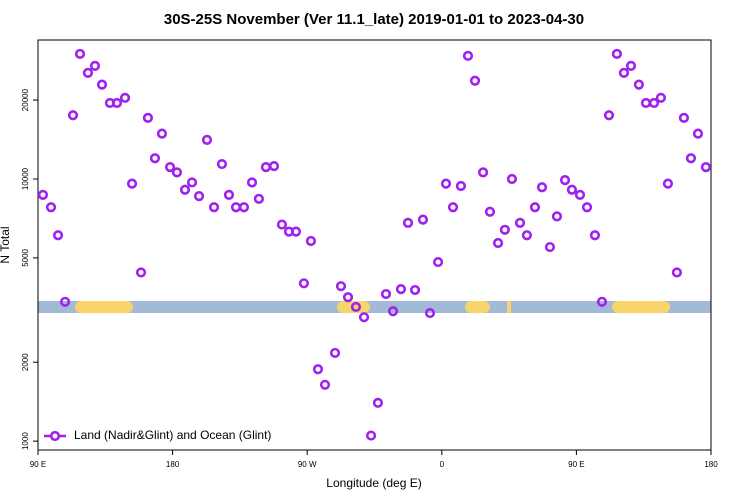 The height and width of the screenshot is (500, 750). Describe the element at coordinates (442, 464) in the screenshot. I see `x-tick-label: 0` at that location.